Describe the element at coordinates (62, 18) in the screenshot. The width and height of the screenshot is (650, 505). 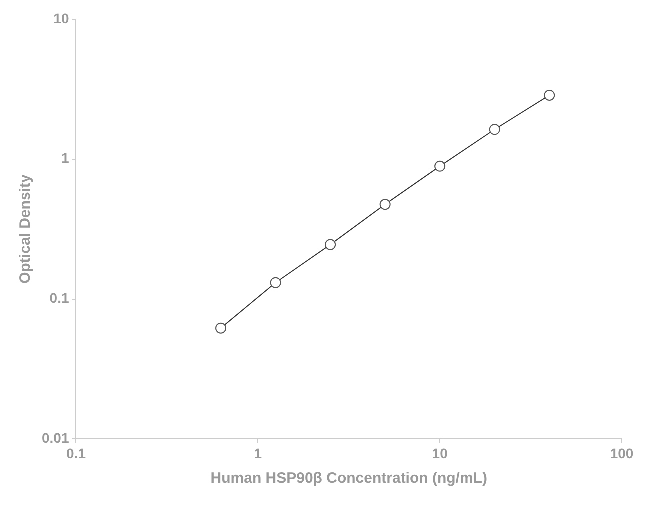
I see `y-tick-label: 10` at that location.